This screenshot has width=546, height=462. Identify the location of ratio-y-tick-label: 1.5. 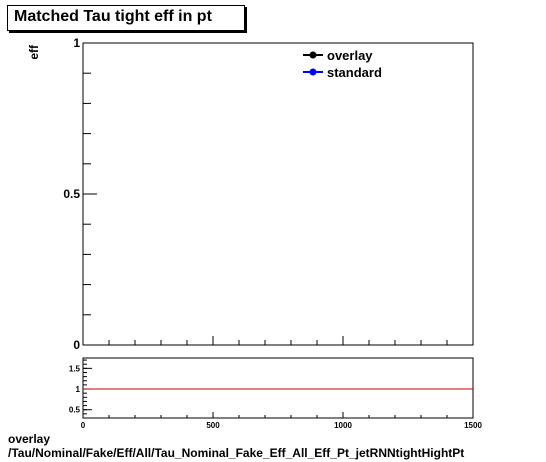
(75, 368).